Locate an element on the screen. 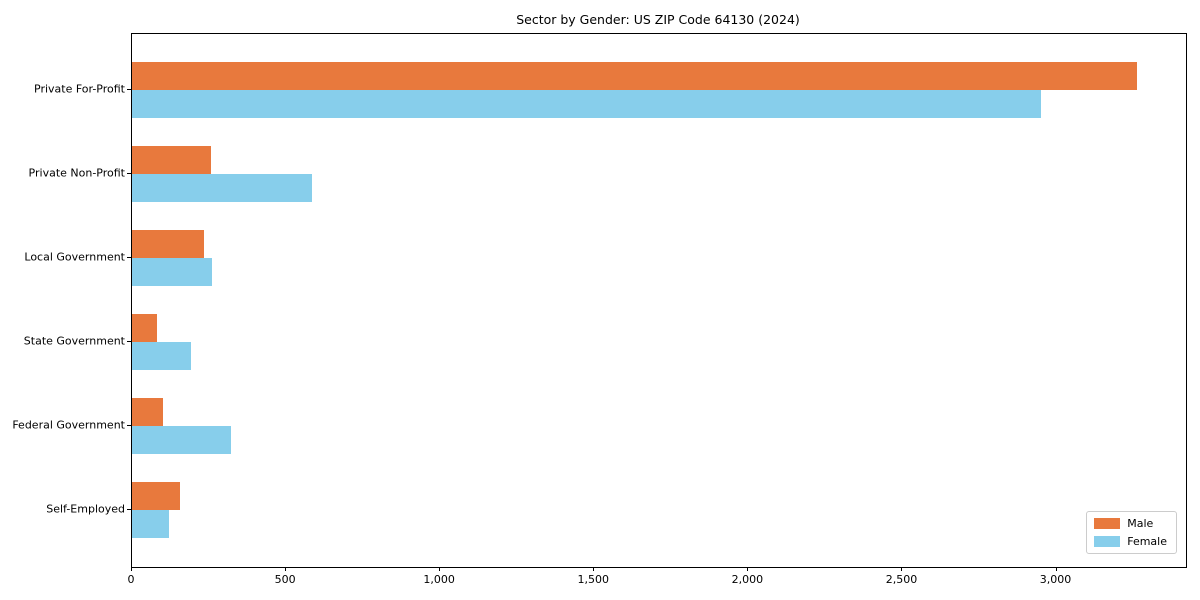 The image size is (1200, 600). legend-row-male: Male is located at coordinates (1130, 523).